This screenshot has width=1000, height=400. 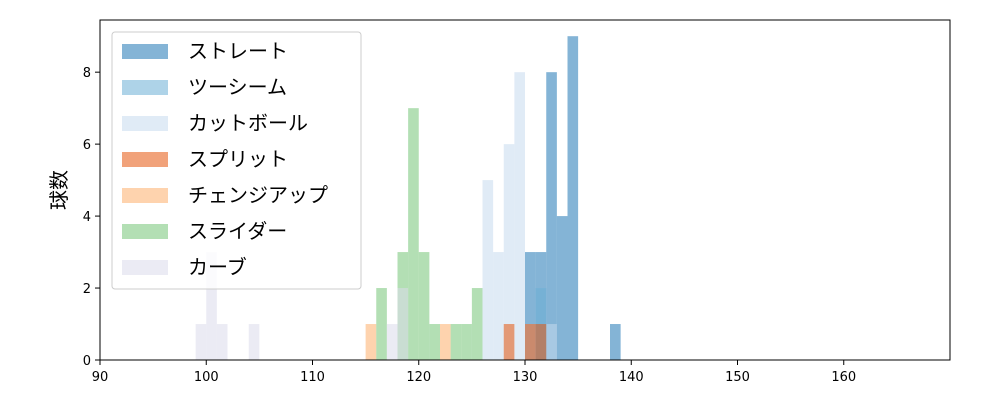 What do you see at coordinates (87, 217) in the screenshot?
I see `y-tick-label: 4` at bounding box center [87, 217].